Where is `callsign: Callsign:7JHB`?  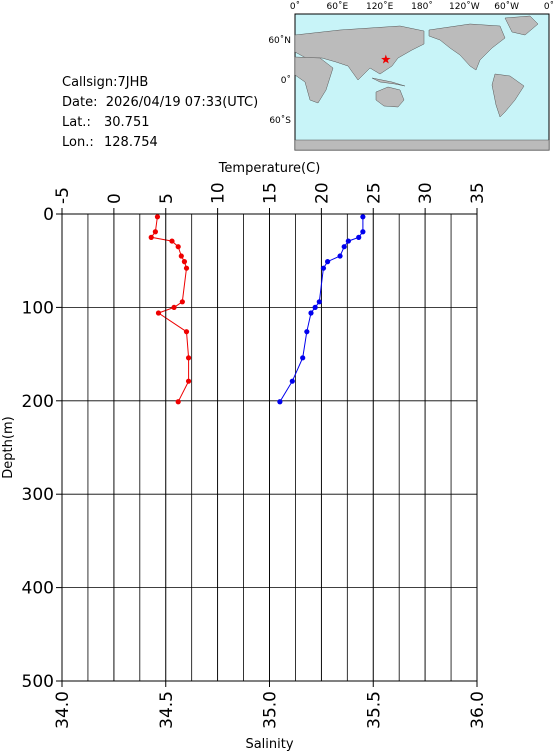 callsign: Callsign:7JHB is located at coordinates (105, 82).